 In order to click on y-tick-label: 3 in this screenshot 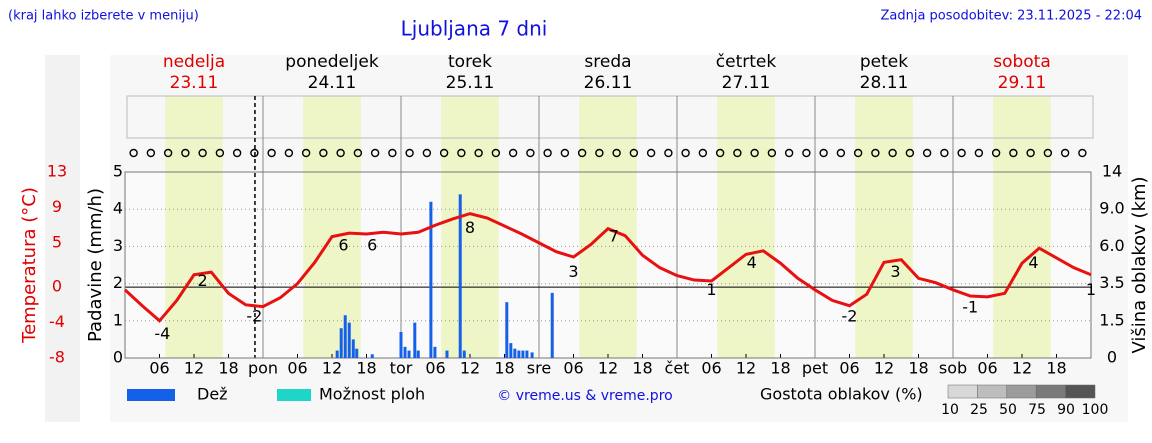, I will do `click(118, 245)`.